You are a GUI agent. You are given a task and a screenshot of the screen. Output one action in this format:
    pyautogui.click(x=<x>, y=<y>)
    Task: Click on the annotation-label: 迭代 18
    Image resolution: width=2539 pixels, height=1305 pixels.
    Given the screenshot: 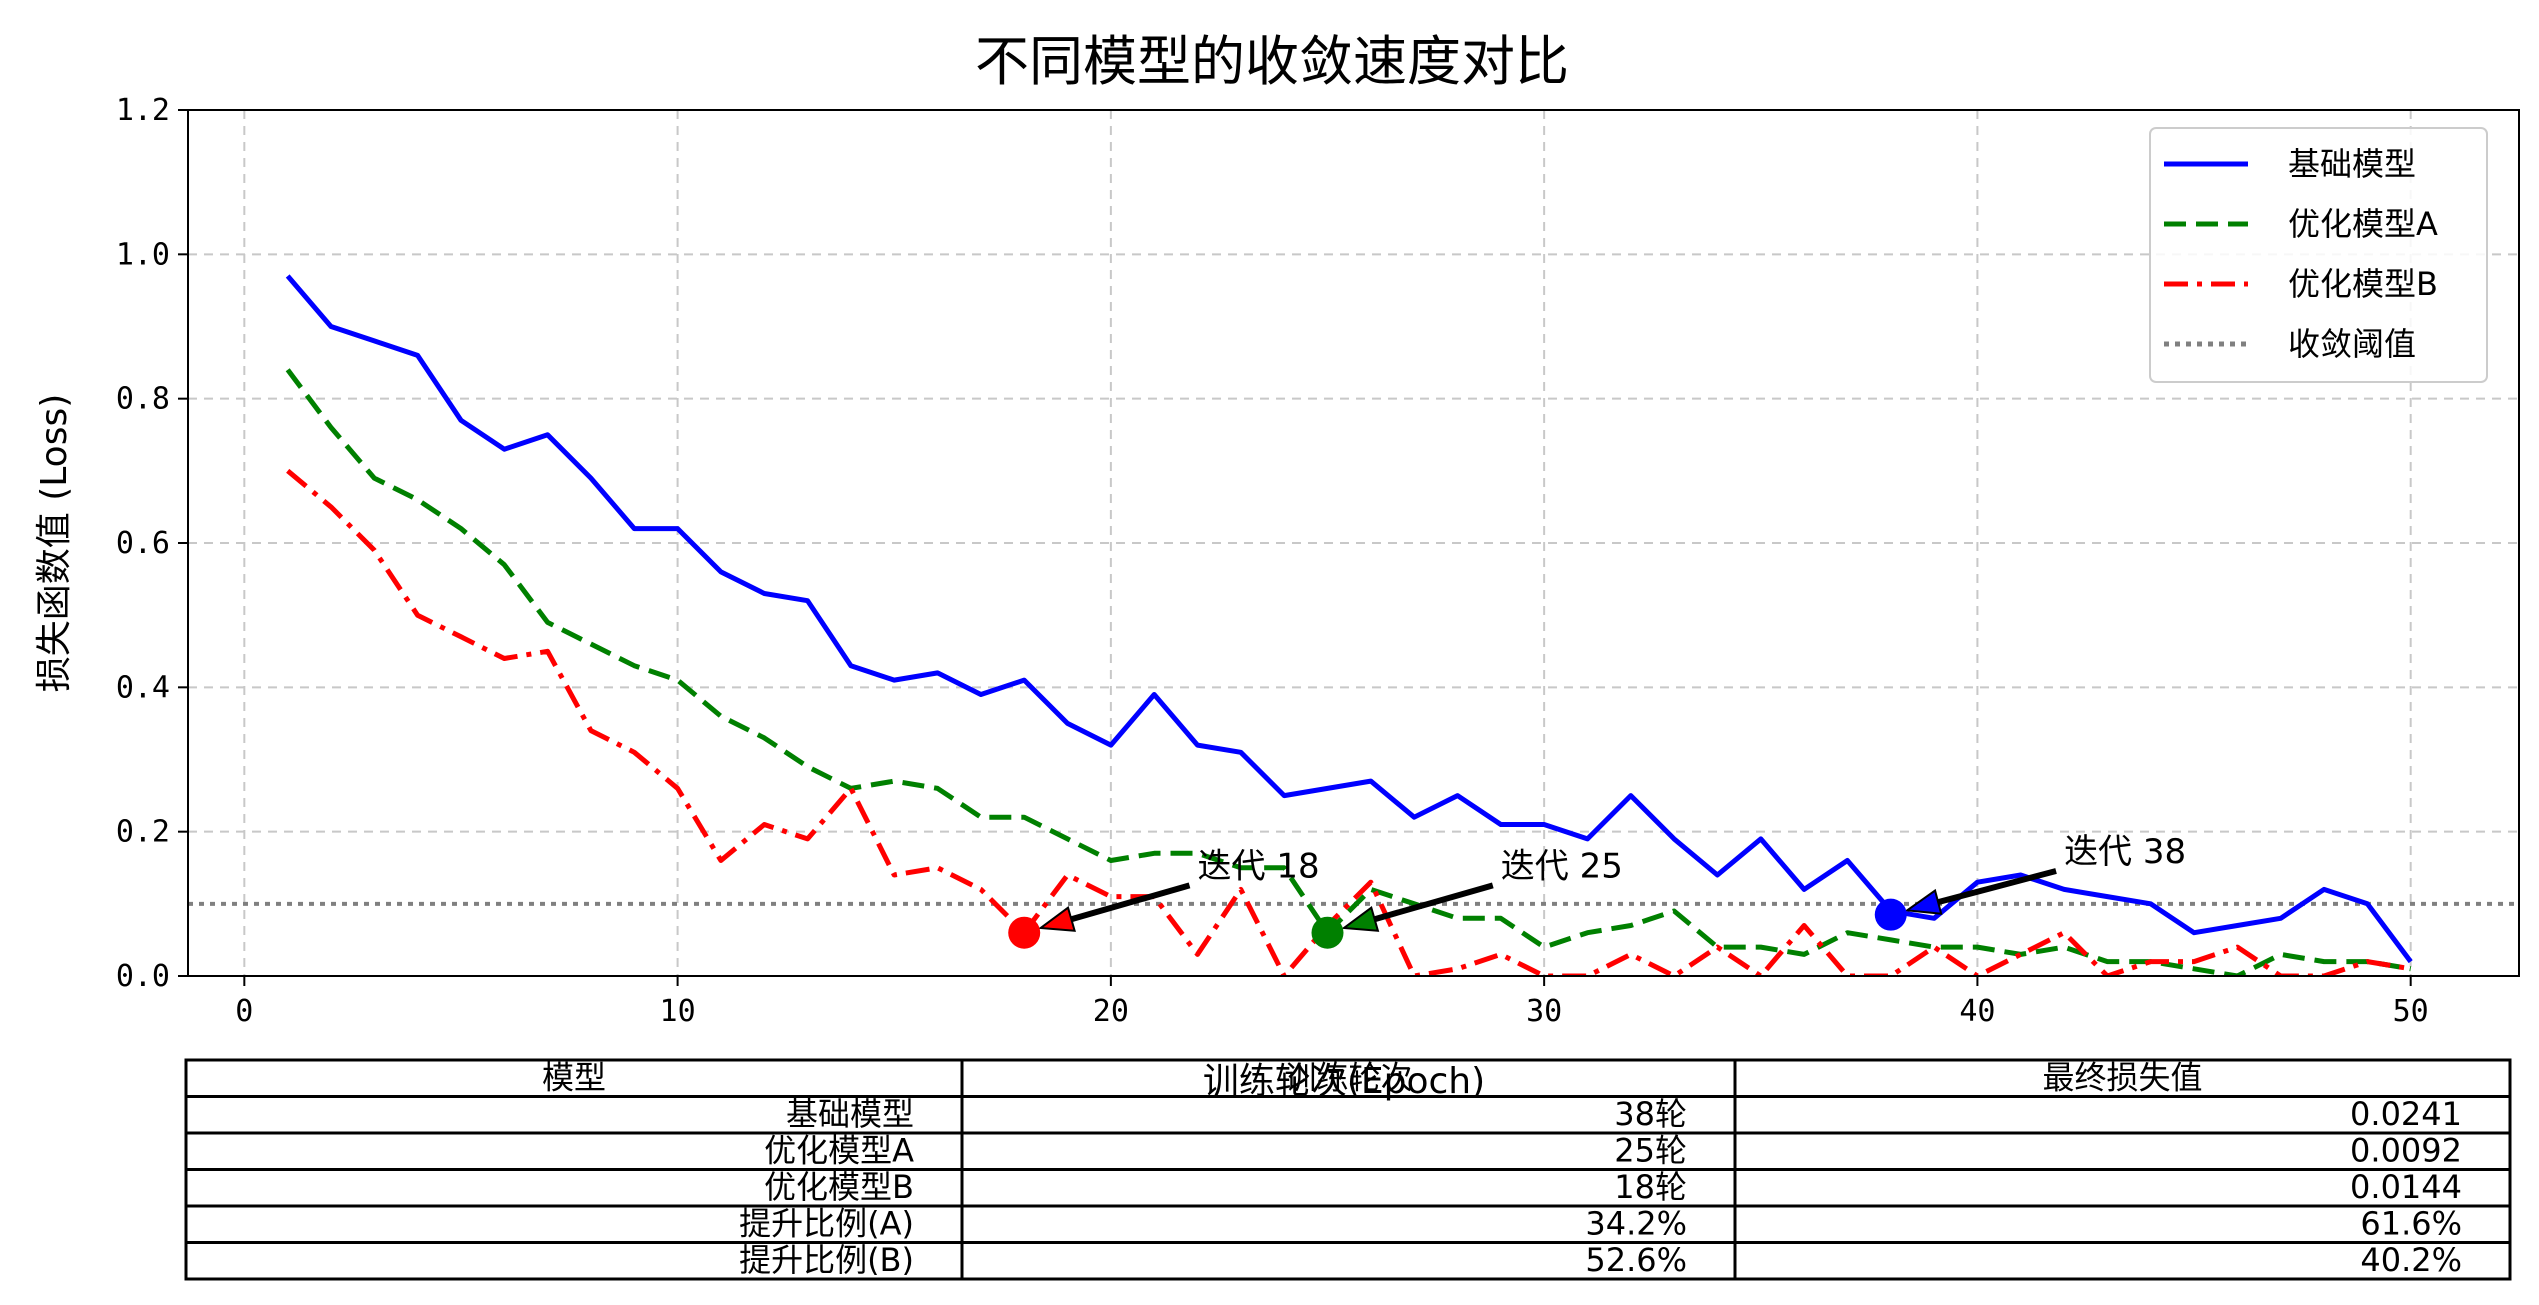 What is the action you would take?
    pyautogui.click(x=1259, y=866)
    